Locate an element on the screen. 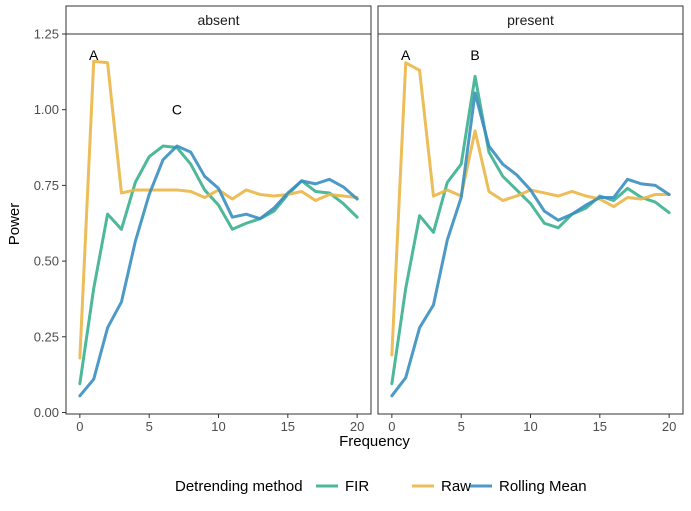  y-tick-label: 0.50 is located at coordinates (46, 261).